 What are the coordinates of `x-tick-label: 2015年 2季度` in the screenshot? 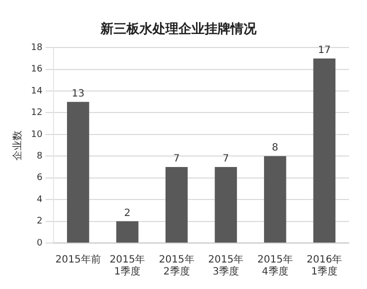 It's located at (176, 266).